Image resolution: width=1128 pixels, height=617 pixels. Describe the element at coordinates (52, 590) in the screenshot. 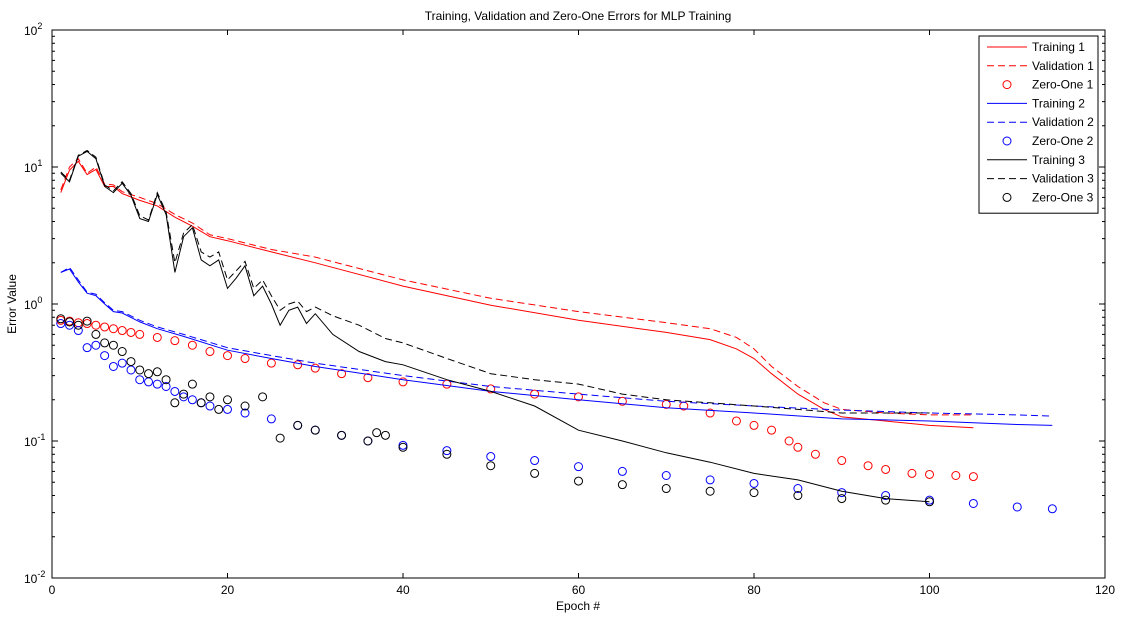

I see `x-tick-label: 0` at that location.